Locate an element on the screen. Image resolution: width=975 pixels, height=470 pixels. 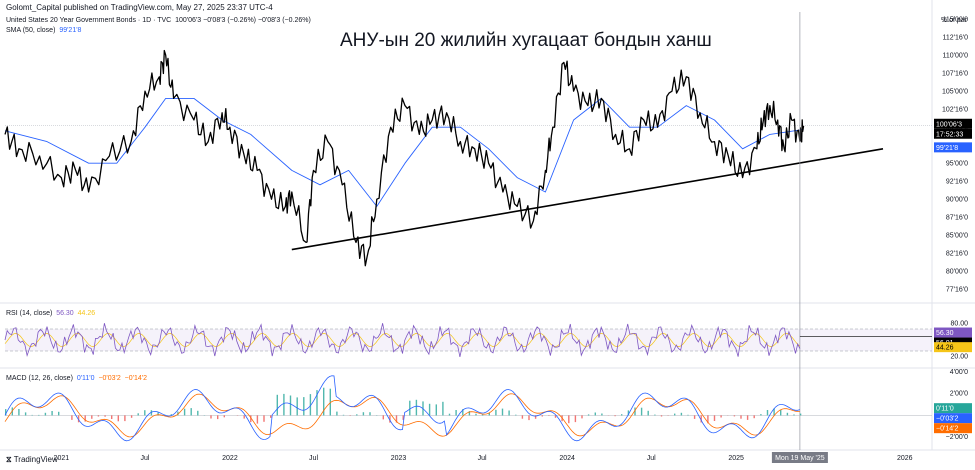
price-tag: 100'06'3 is located at coordinates (949, 124).